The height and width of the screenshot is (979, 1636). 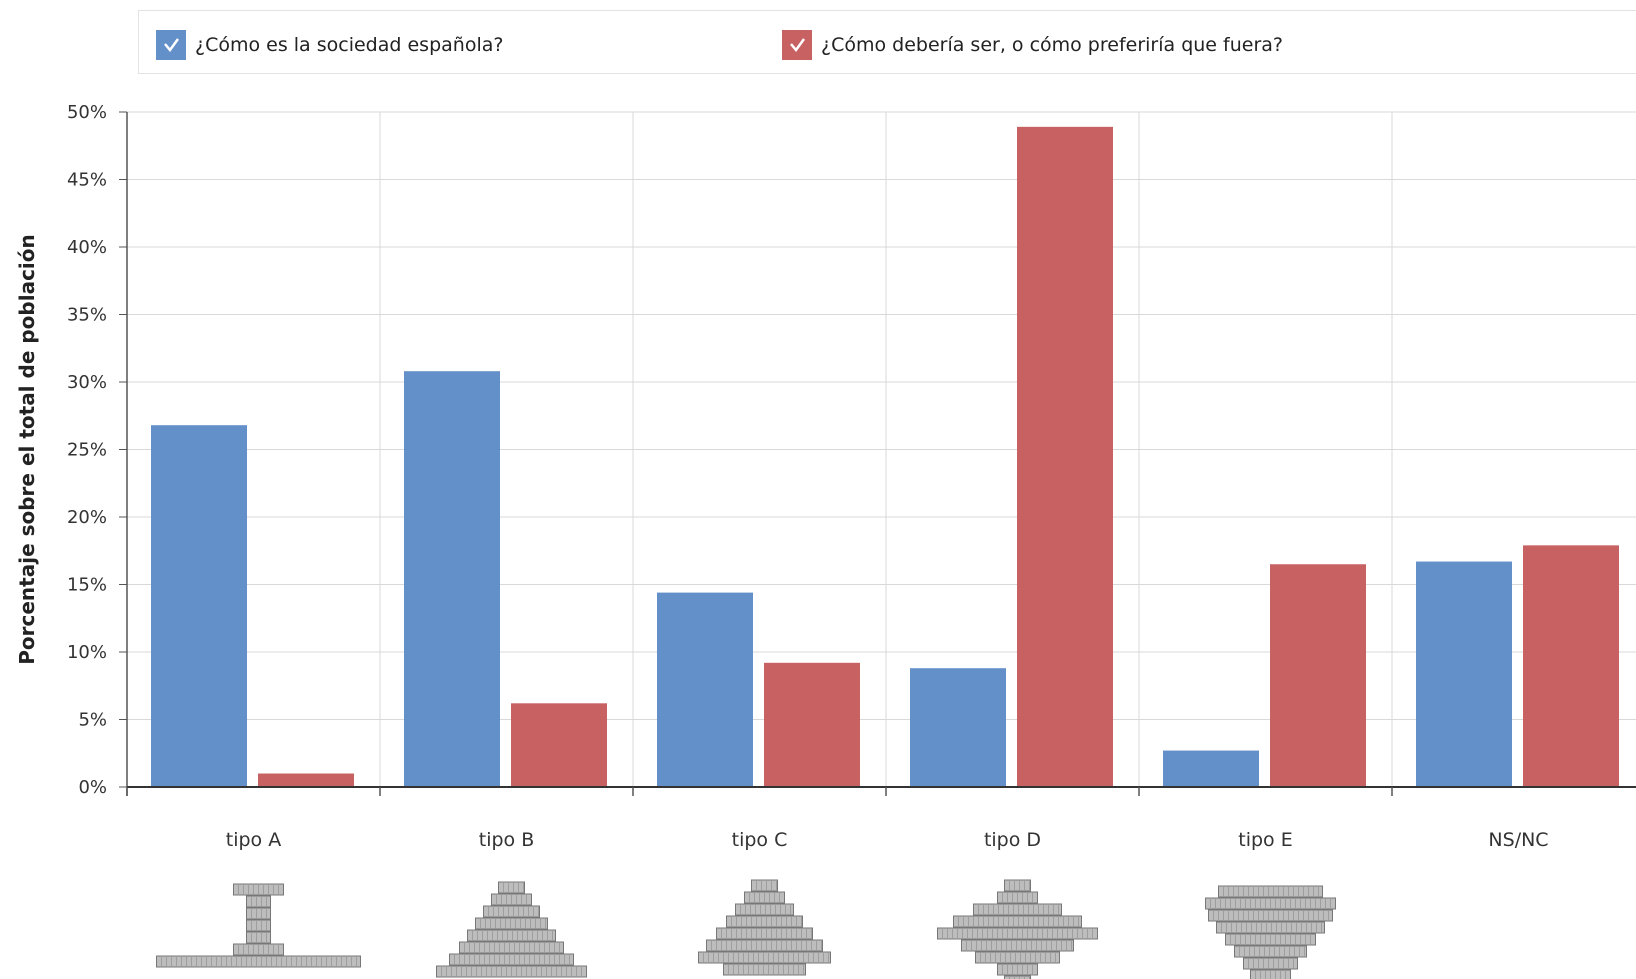 What do you see at coordinates (92, 787) in the screenshot?
I see `y-tick-label: 0%` at bounding box center [92, 787].